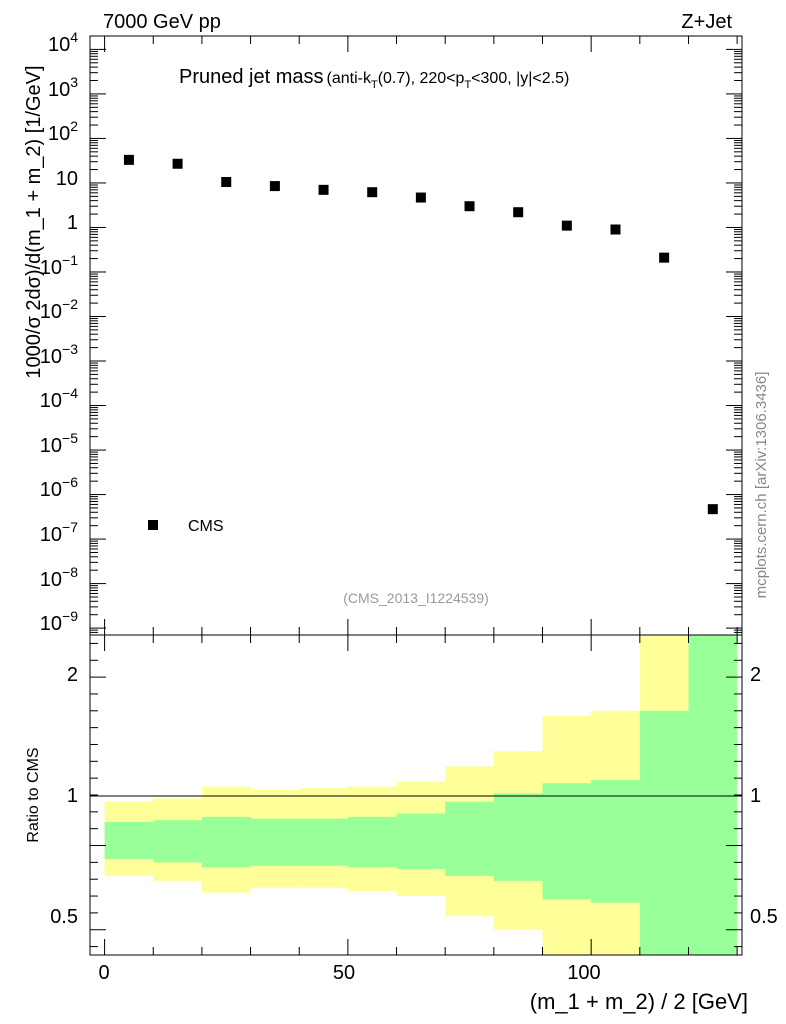 The image size is (786, 1024). What do you see at coordinates (59, 487) in the screenshot?
I see `y-tick-label-1e-6: 10⁻⁶` at bounding box center [59, 487].